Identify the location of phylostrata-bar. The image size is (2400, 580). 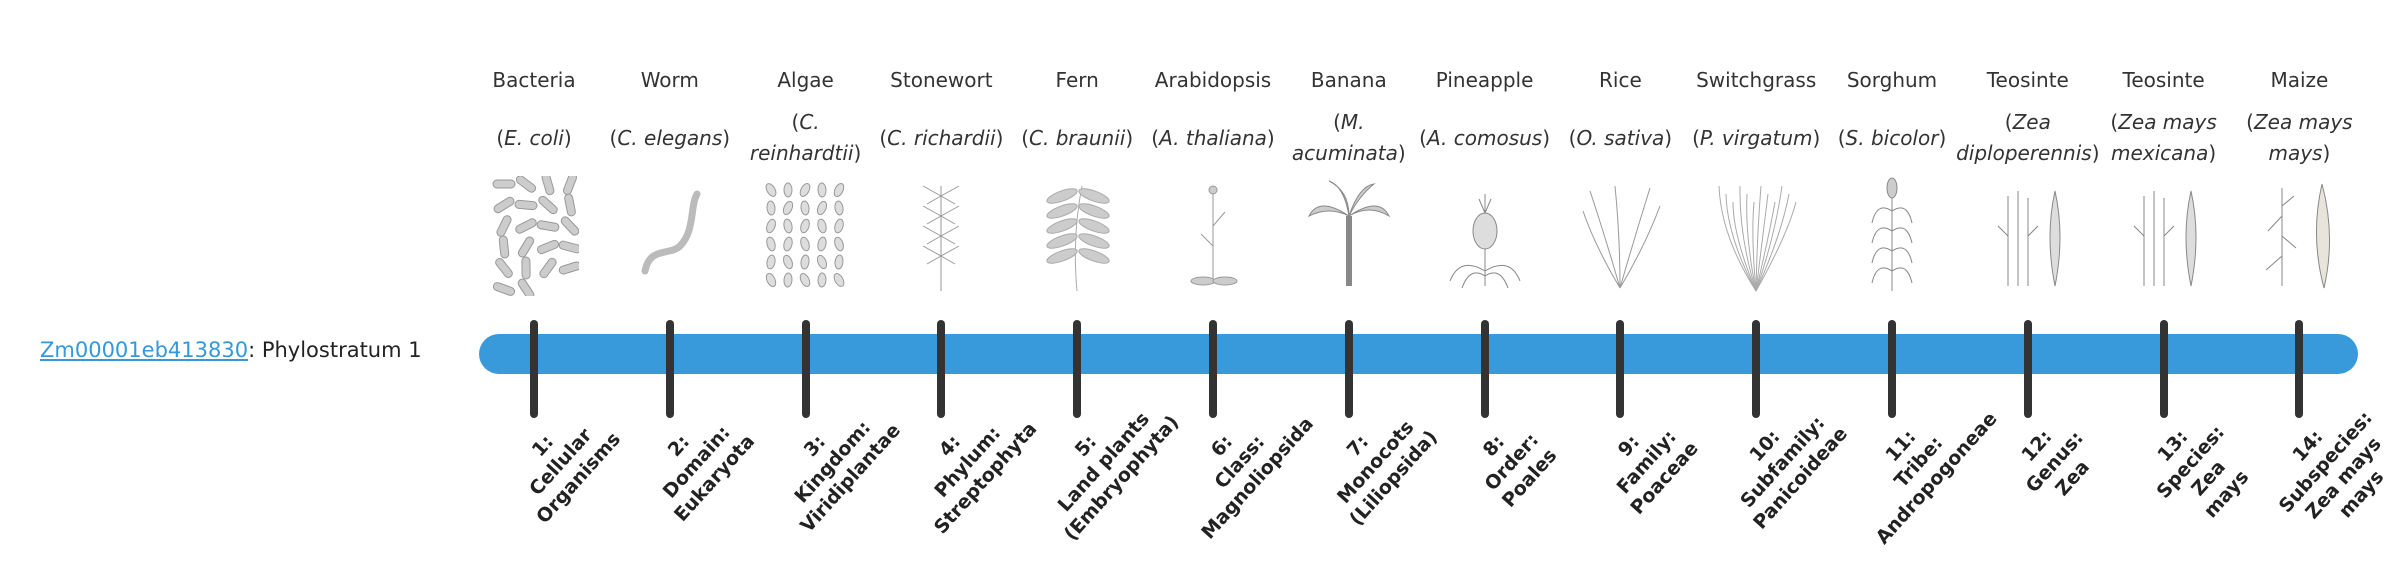
(1418, 354).